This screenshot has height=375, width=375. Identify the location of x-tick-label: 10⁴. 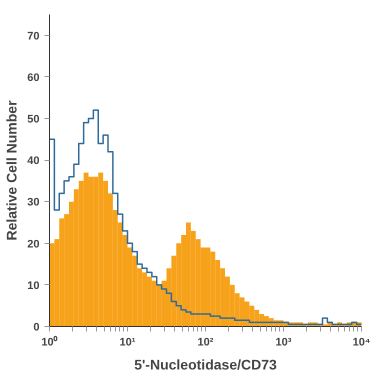
(361, 342).